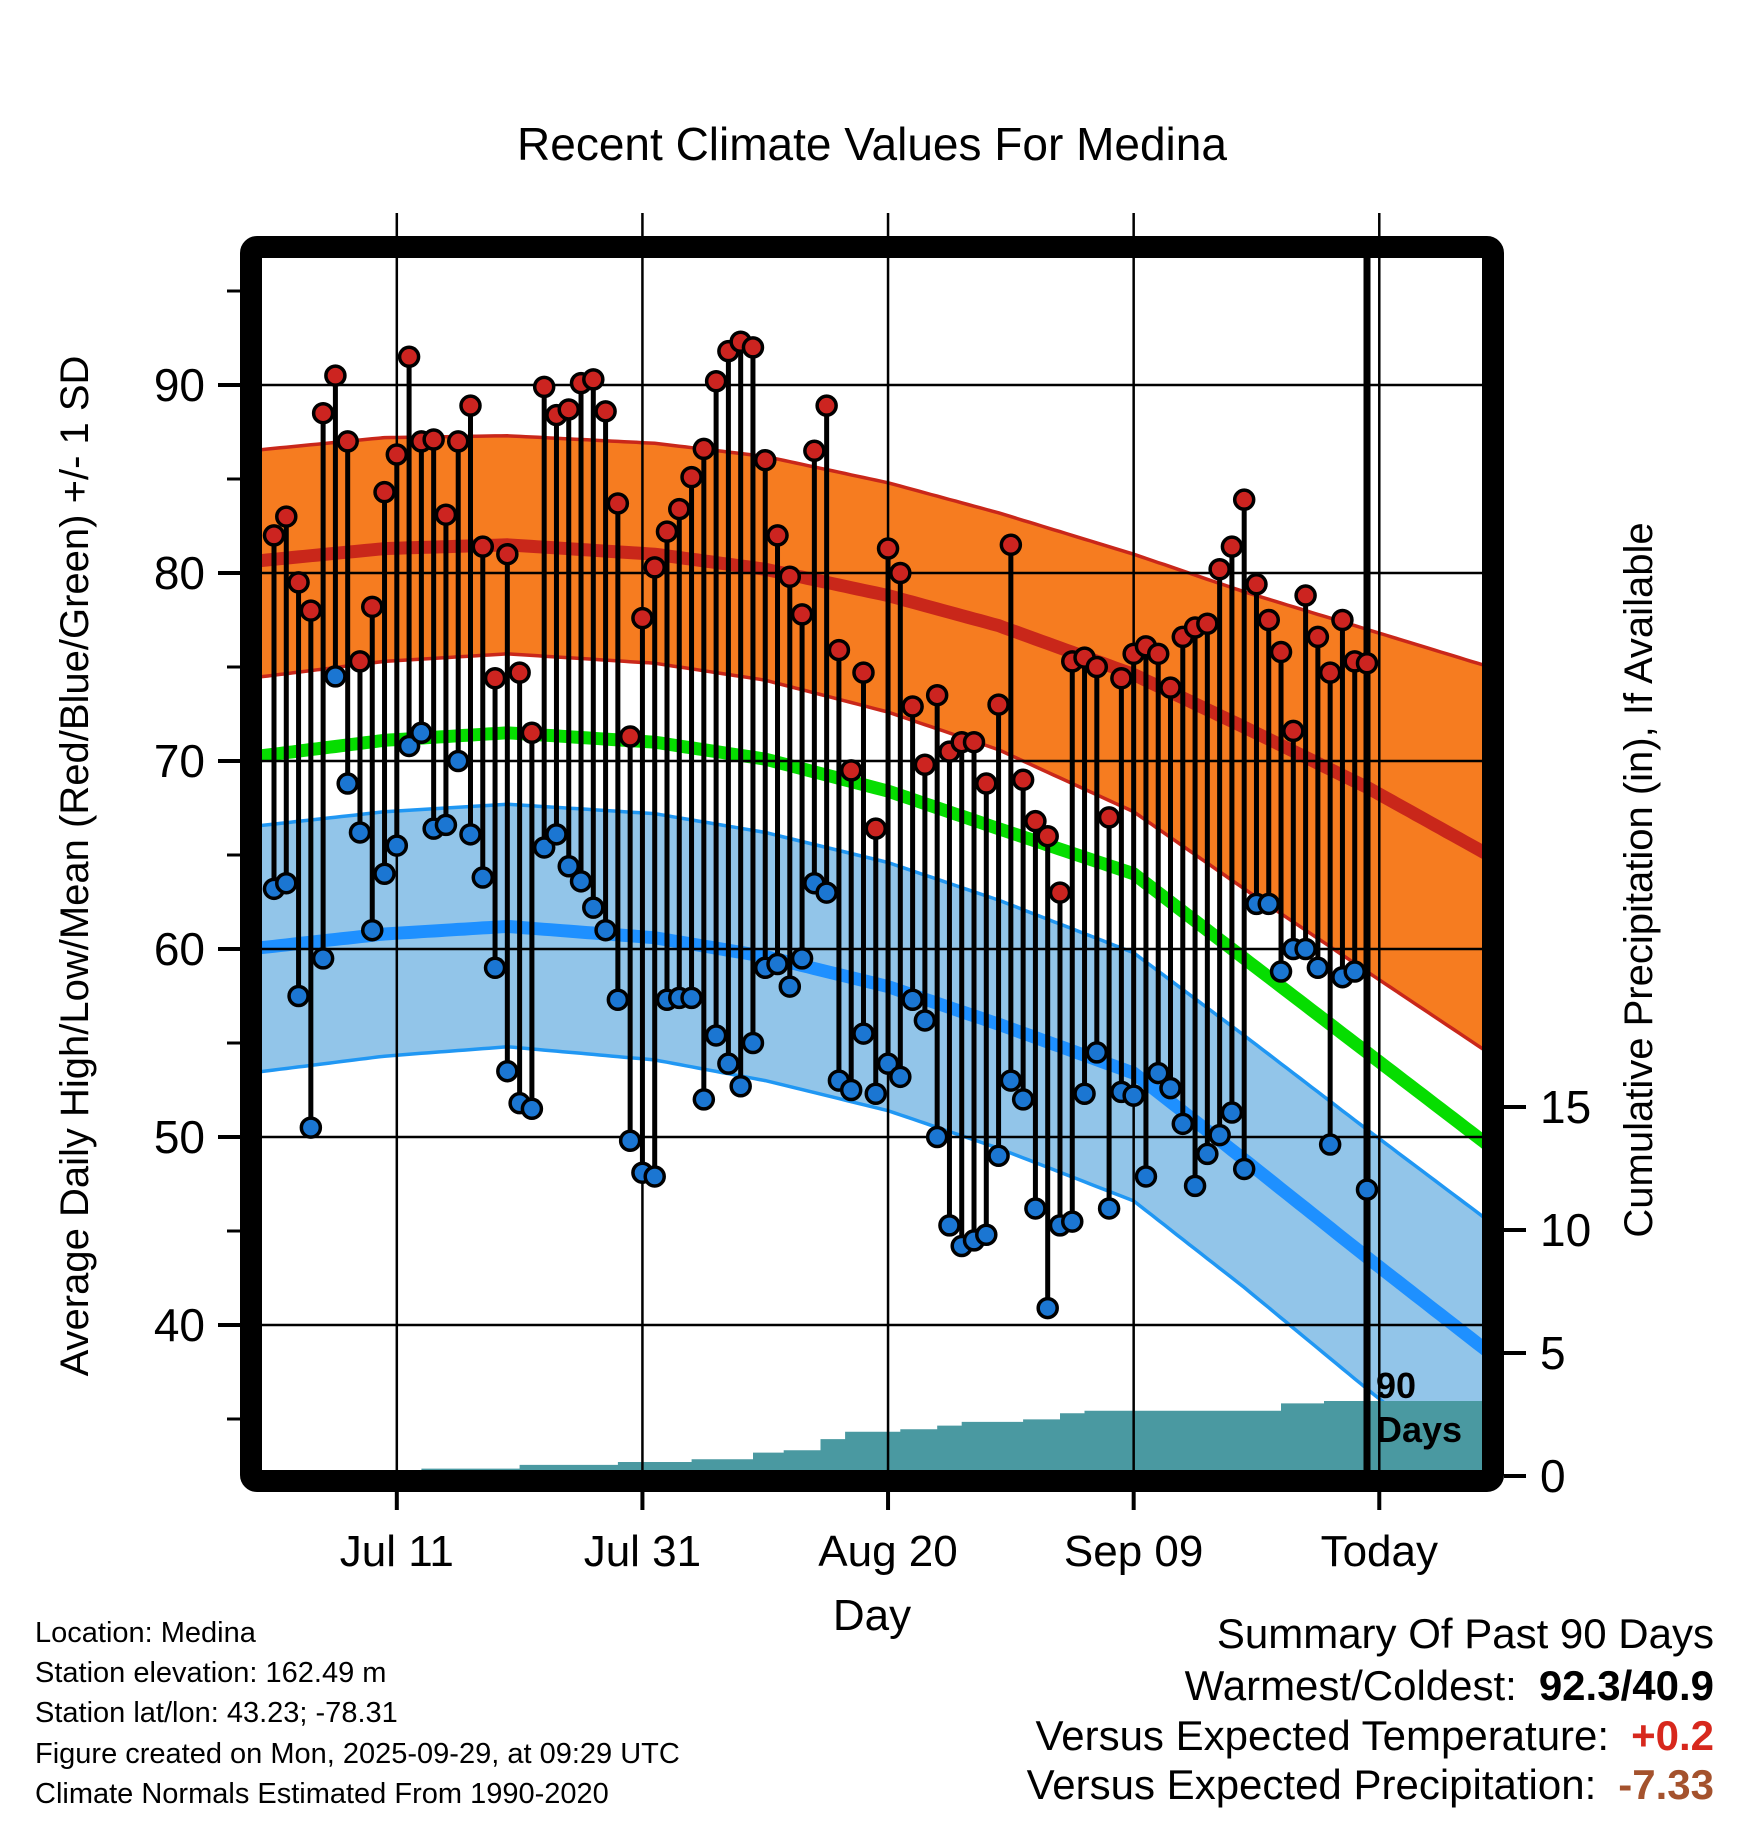 The width and height of the screenshot is (1748, 1828). I want to click on x-tick-label: Jul 31, so click(642, 1551).